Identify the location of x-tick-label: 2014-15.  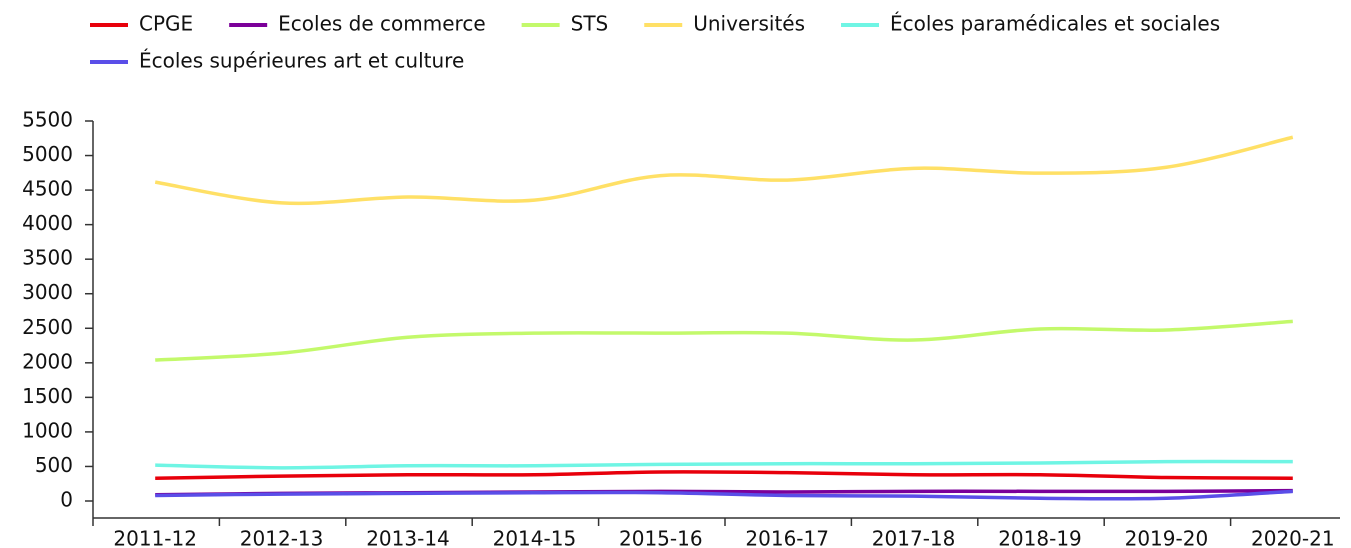
(535, 537).